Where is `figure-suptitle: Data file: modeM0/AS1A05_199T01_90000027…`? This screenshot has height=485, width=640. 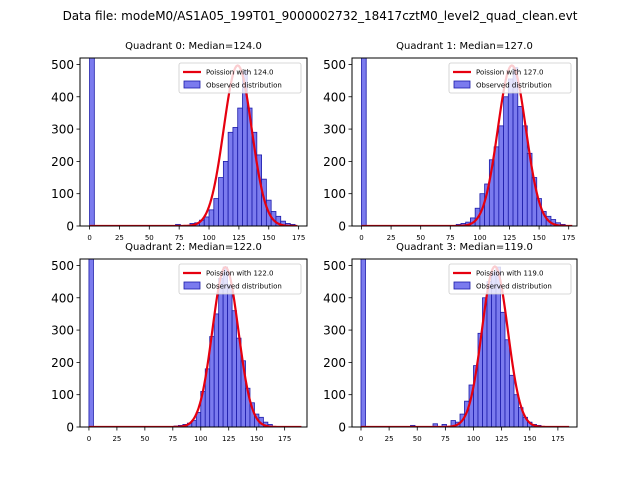
figure-suptitle: Data file: modeM0/AS1A05_199T01_90000027… is located at coordinates (320, 16).